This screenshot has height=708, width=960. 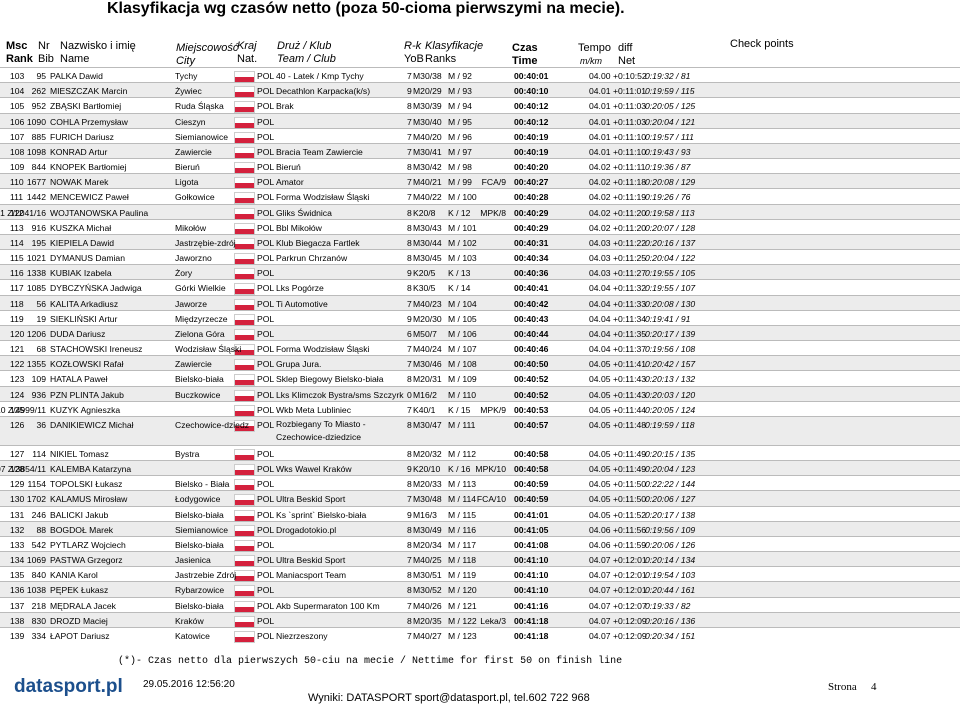 What do you see at coordinates (36, 590) in the screenshot?
I see `bib-cell: 1038` at bounding box center [36, 590].